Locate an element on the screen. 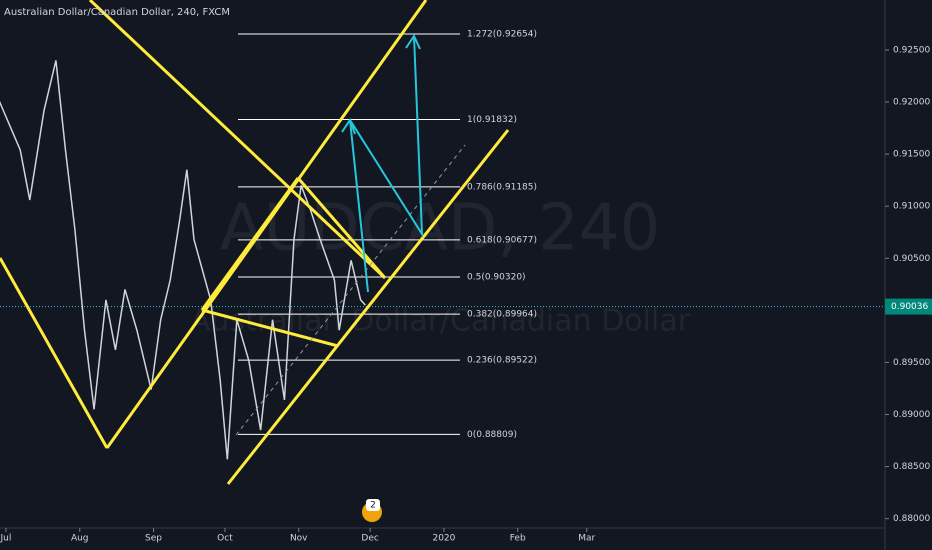 The image size is (932, 550). x-tick-label: Aug is located at coordinates (80, 539).